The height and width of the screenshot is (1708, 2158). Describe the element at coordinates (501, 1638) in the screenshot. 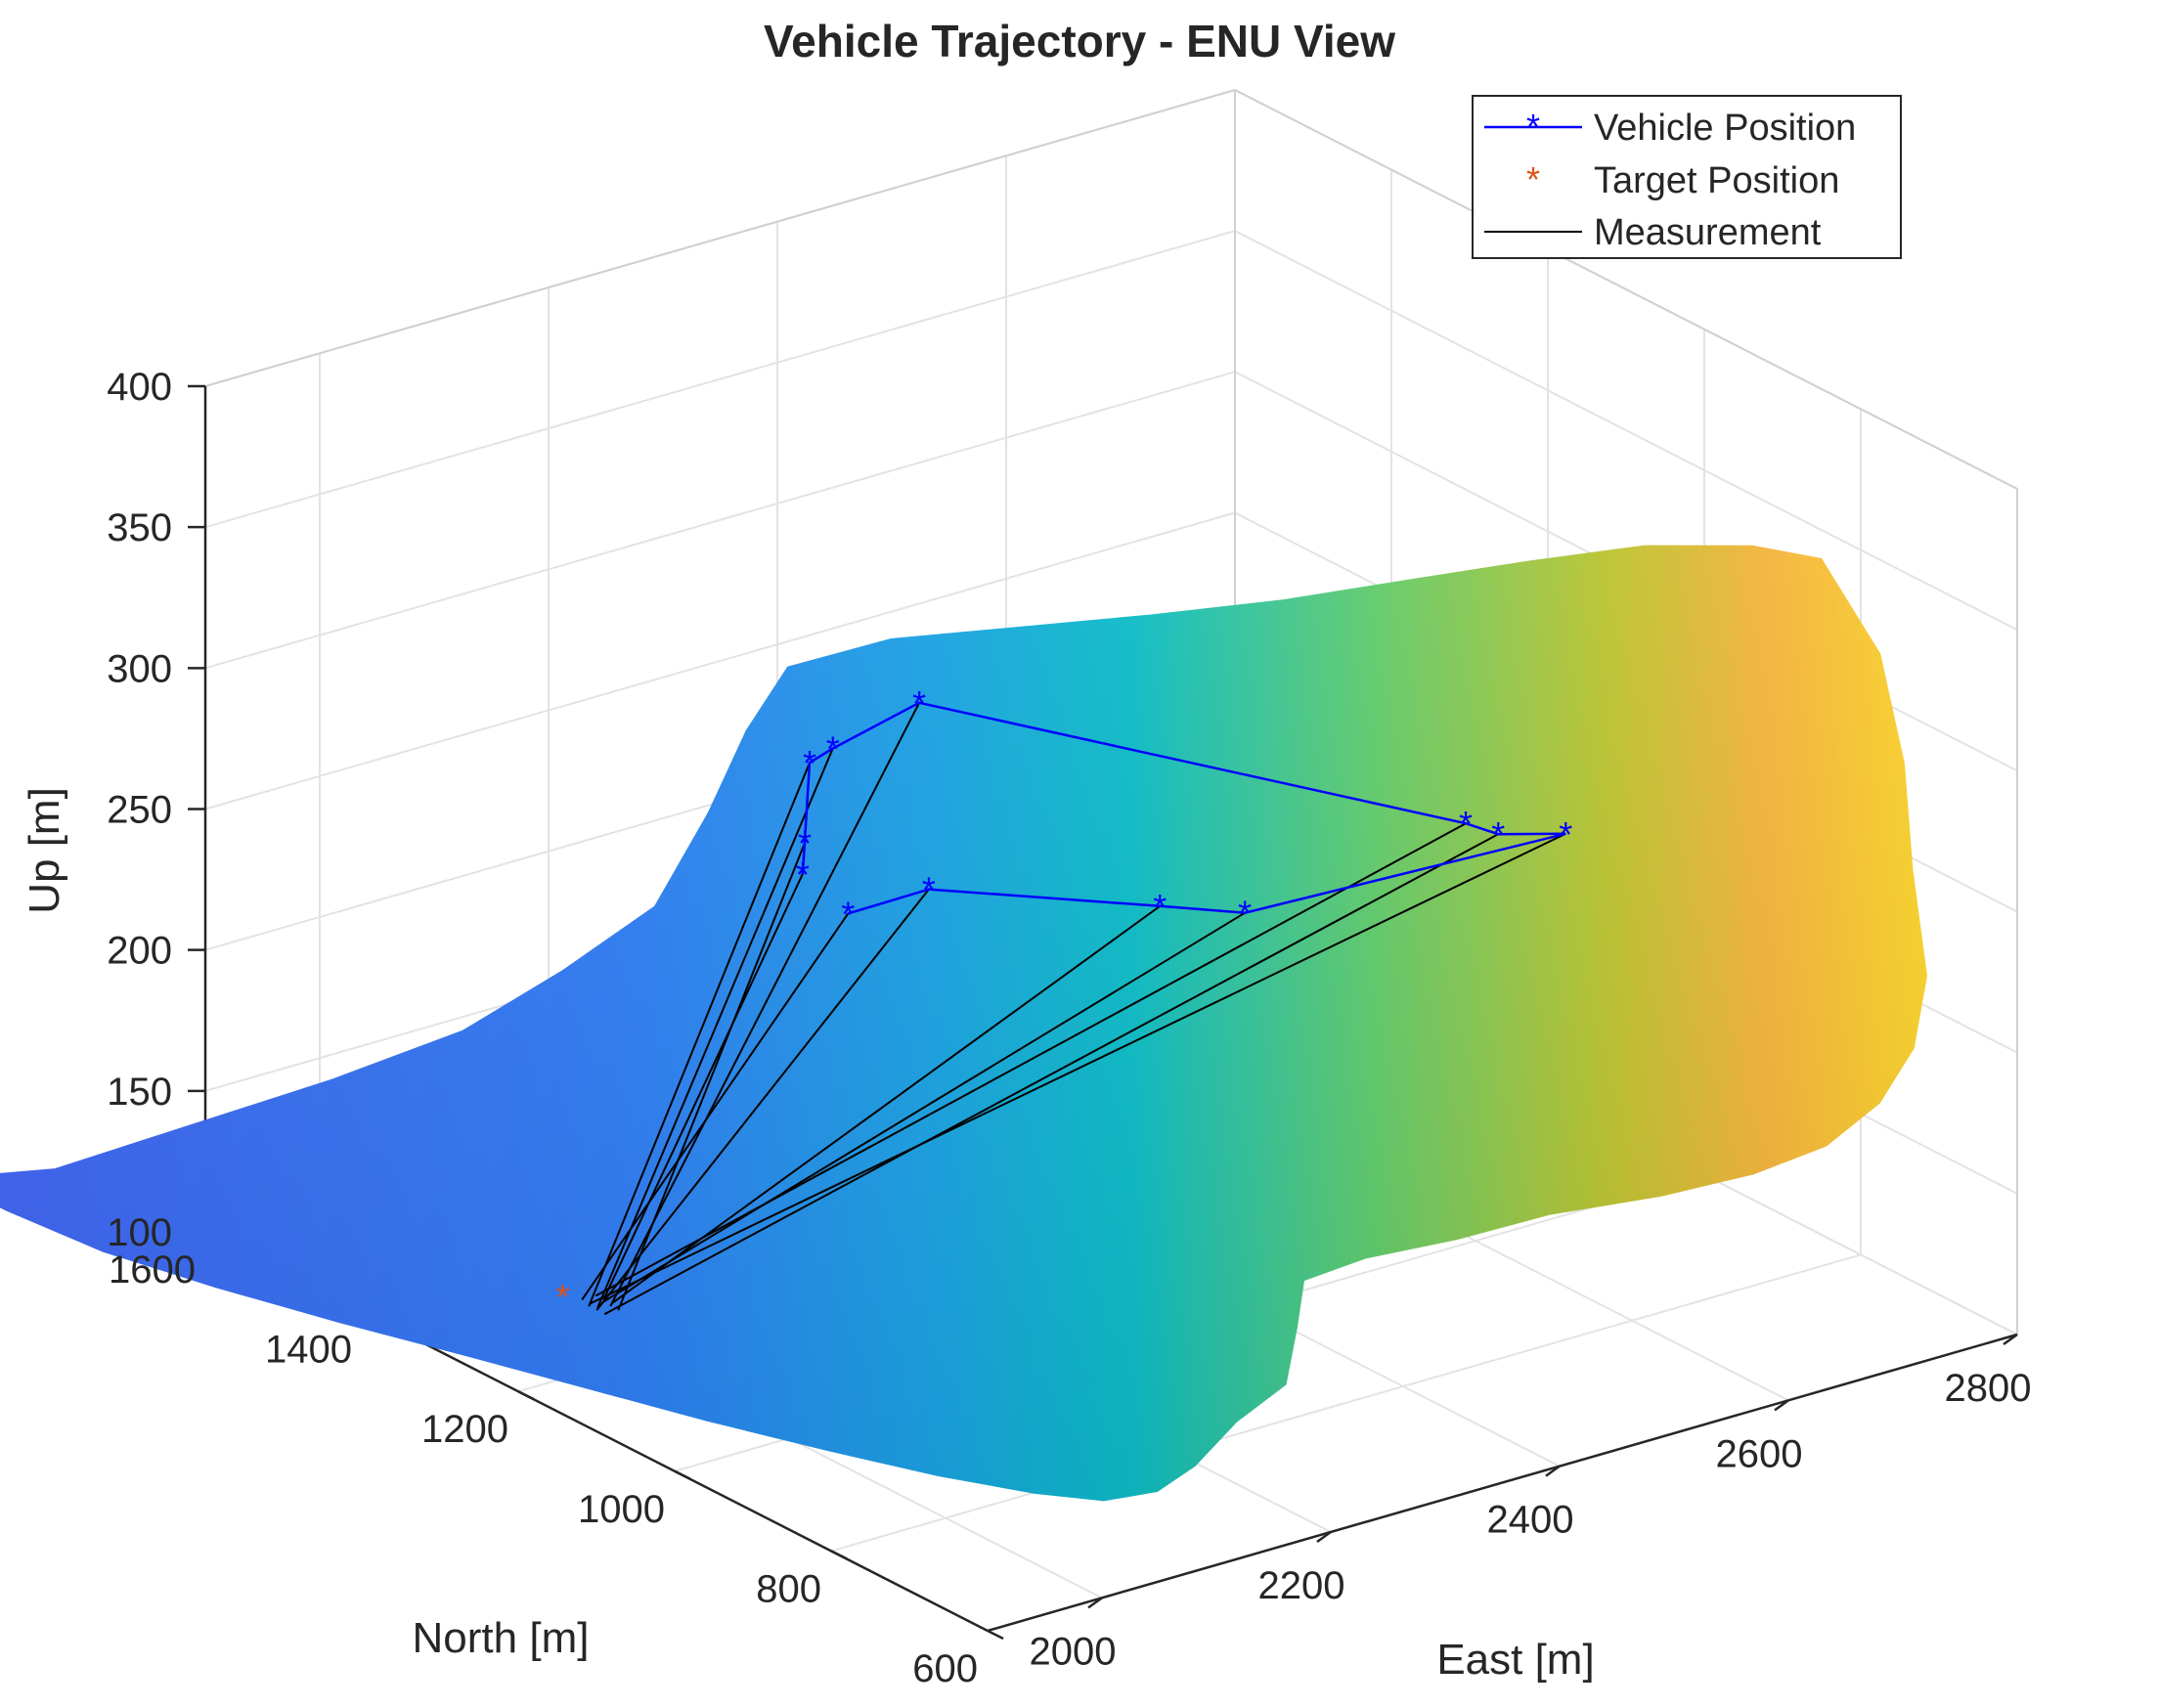

I see `y-axis-label: North [m]` at that location.